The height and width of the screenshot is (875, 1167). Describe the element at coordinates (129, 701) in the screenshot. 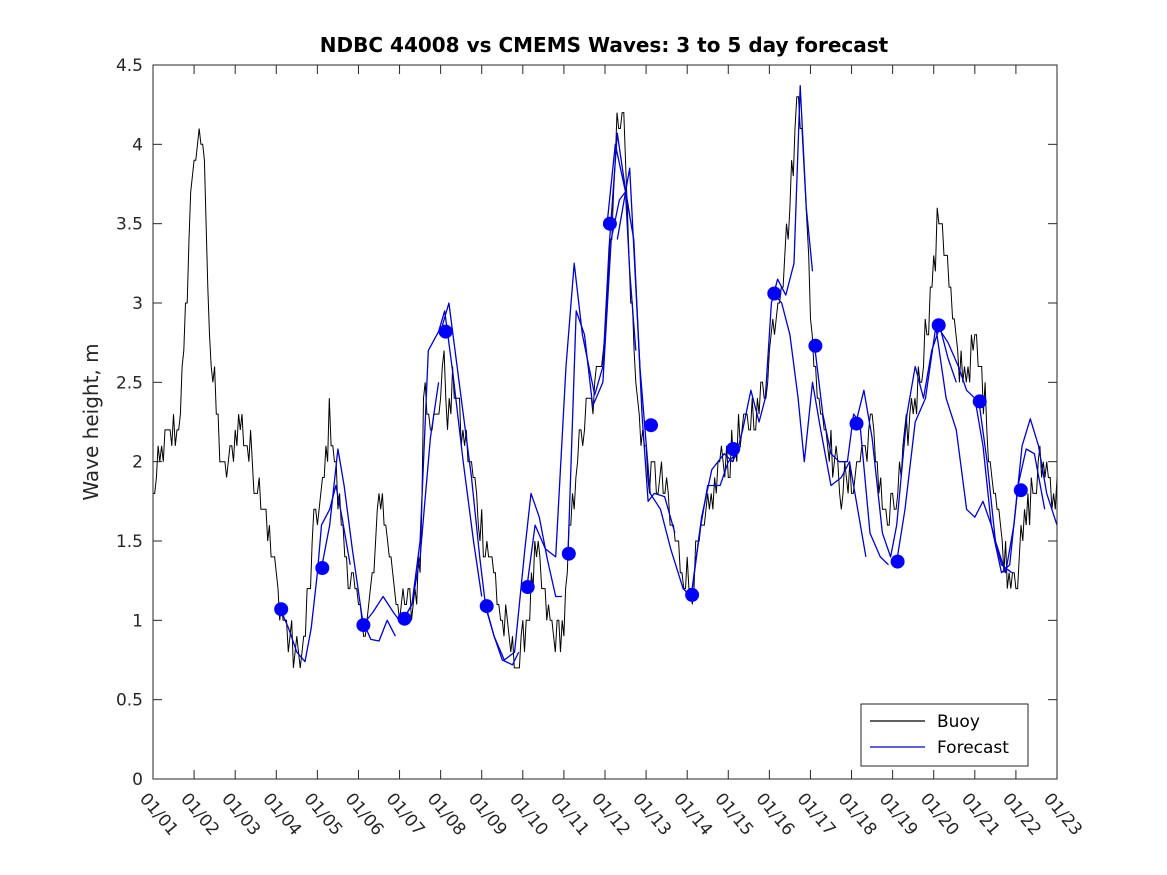

I see `y-tick-label: 0.5` at that location.